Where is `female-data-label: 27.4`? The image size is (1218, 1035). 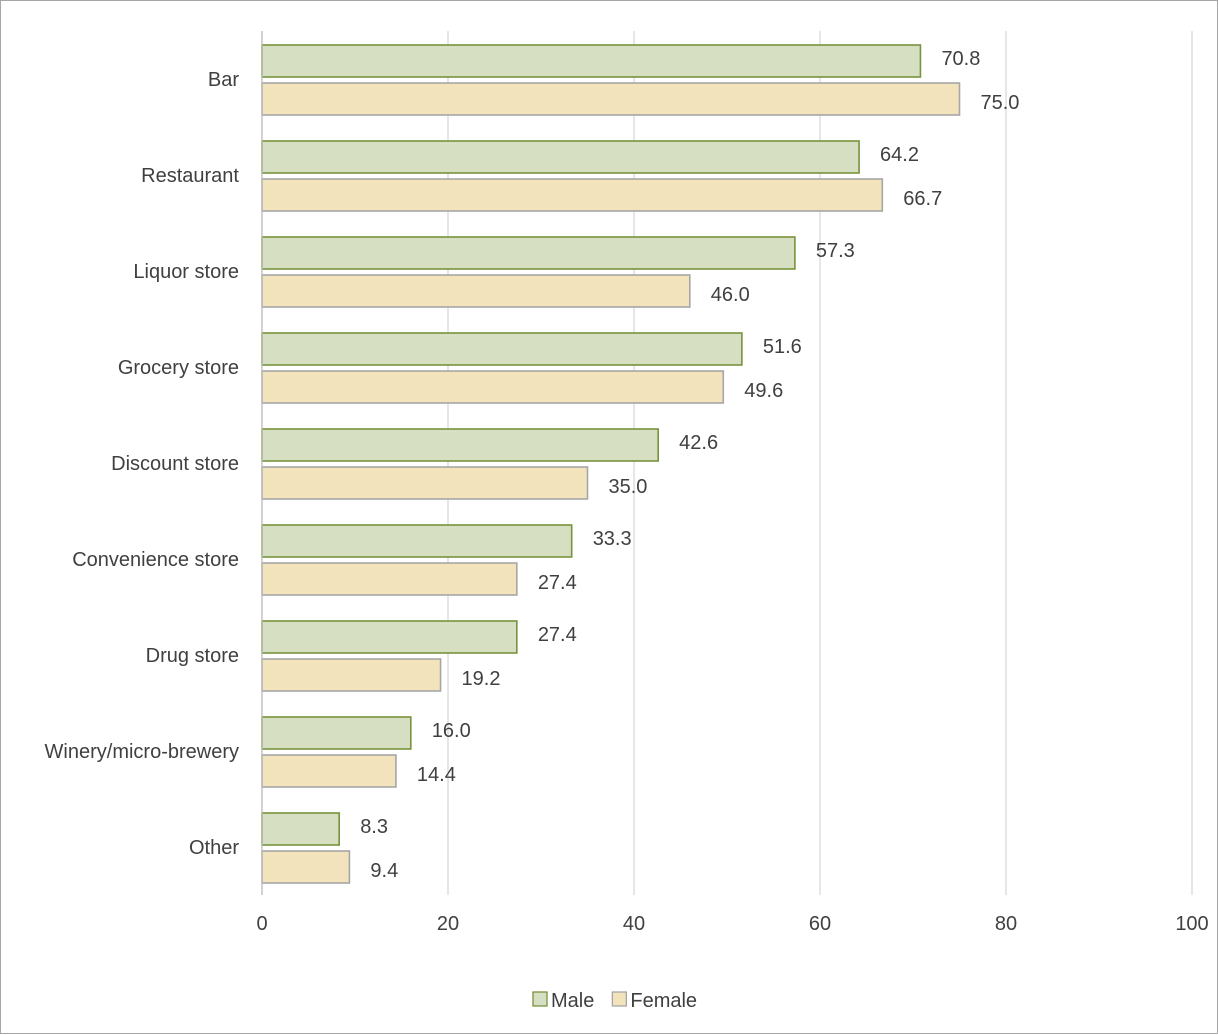 female-data-label: 27.4 is located at coordinates (557, 583).